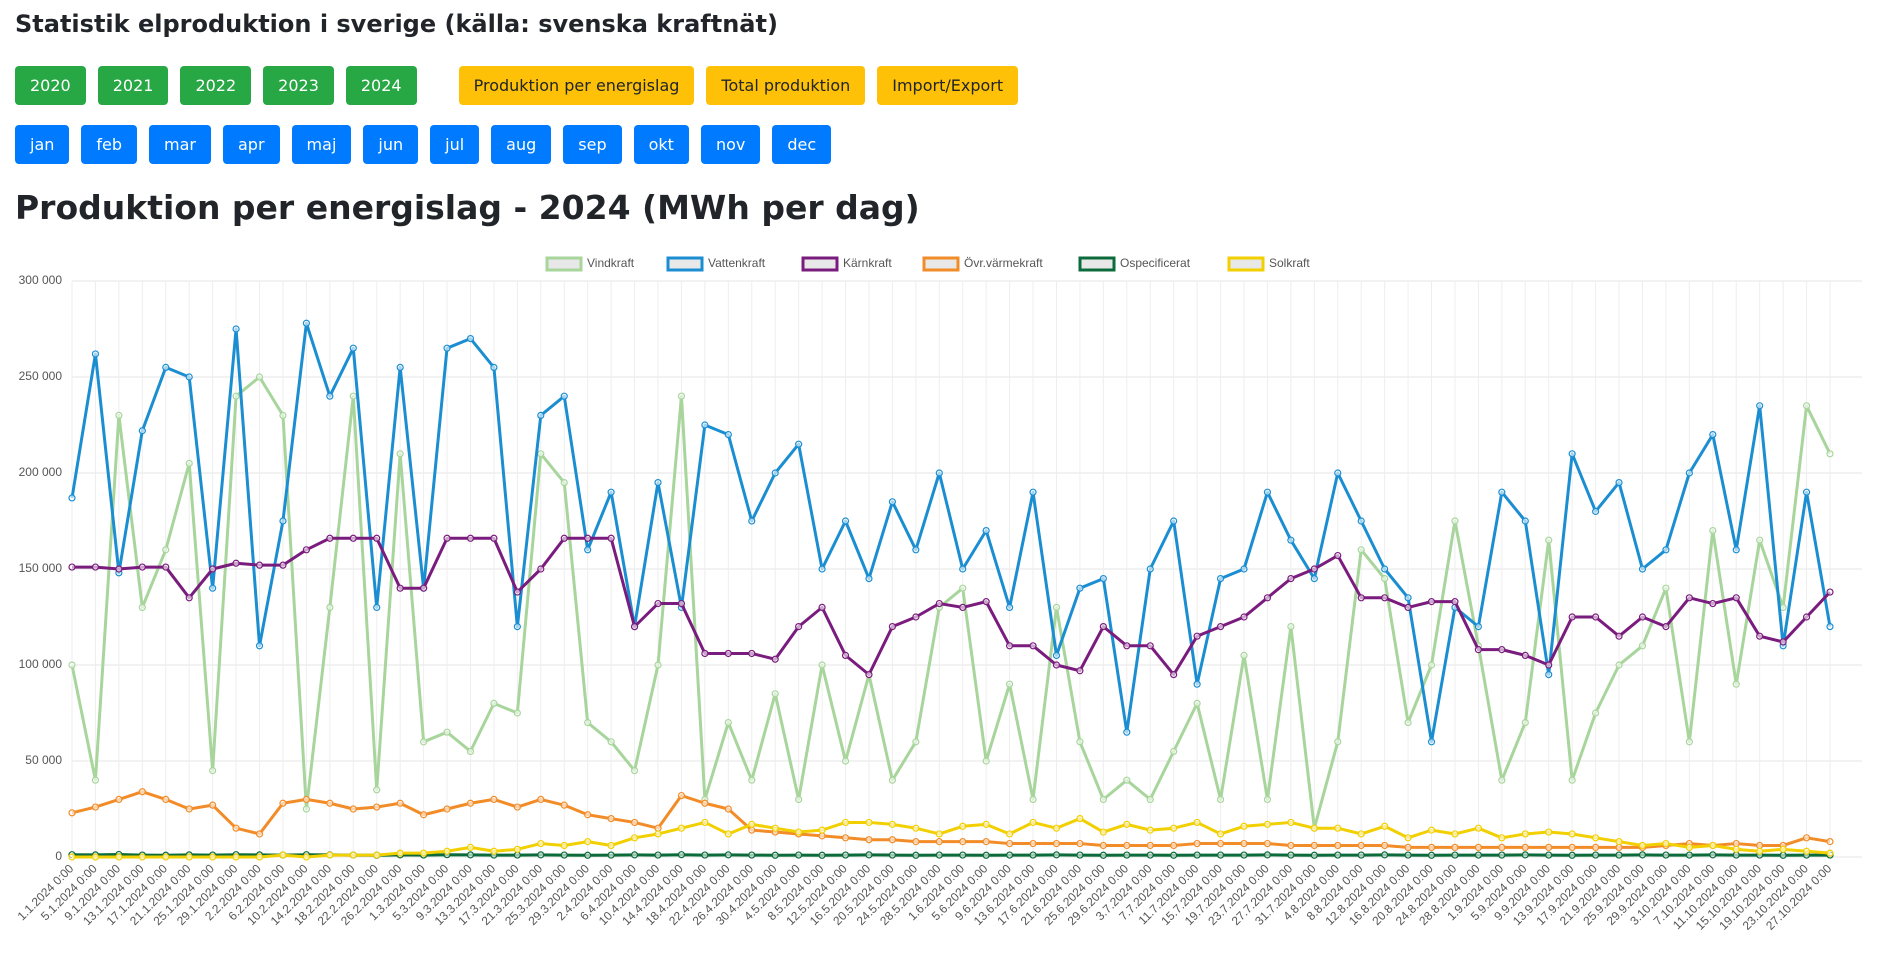 Image resolution: width=1887 pixels, height=958 pixels. I want to click on view-button: Produktion per energislag, so click(576, 85).